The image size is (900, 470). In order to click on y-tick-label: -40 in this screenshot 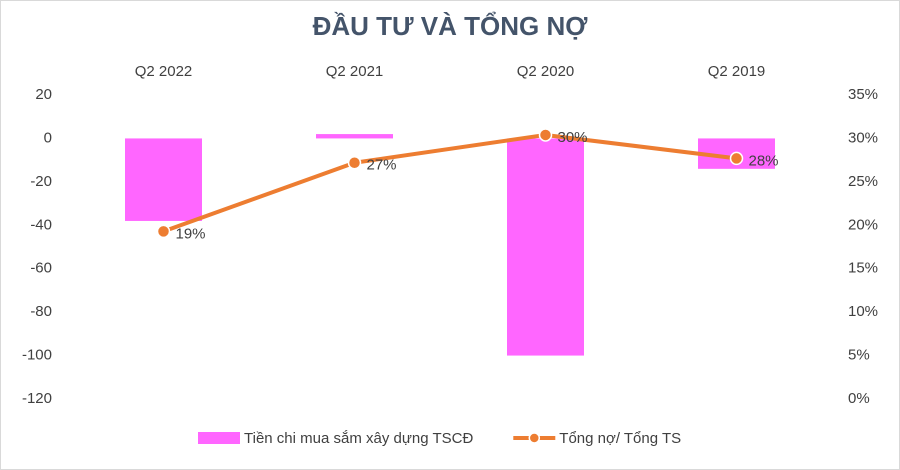, I will do `click(41, 224)`.